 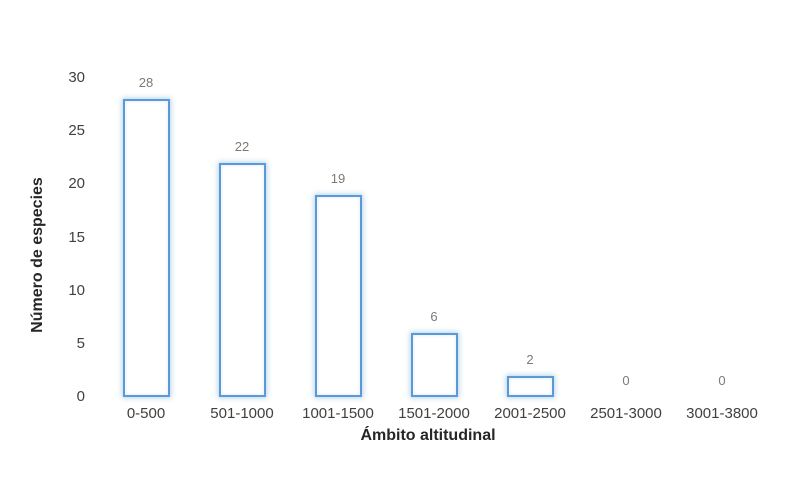 I want to click on x-tick-label: 3001-3800, so click(x=722, y=413).